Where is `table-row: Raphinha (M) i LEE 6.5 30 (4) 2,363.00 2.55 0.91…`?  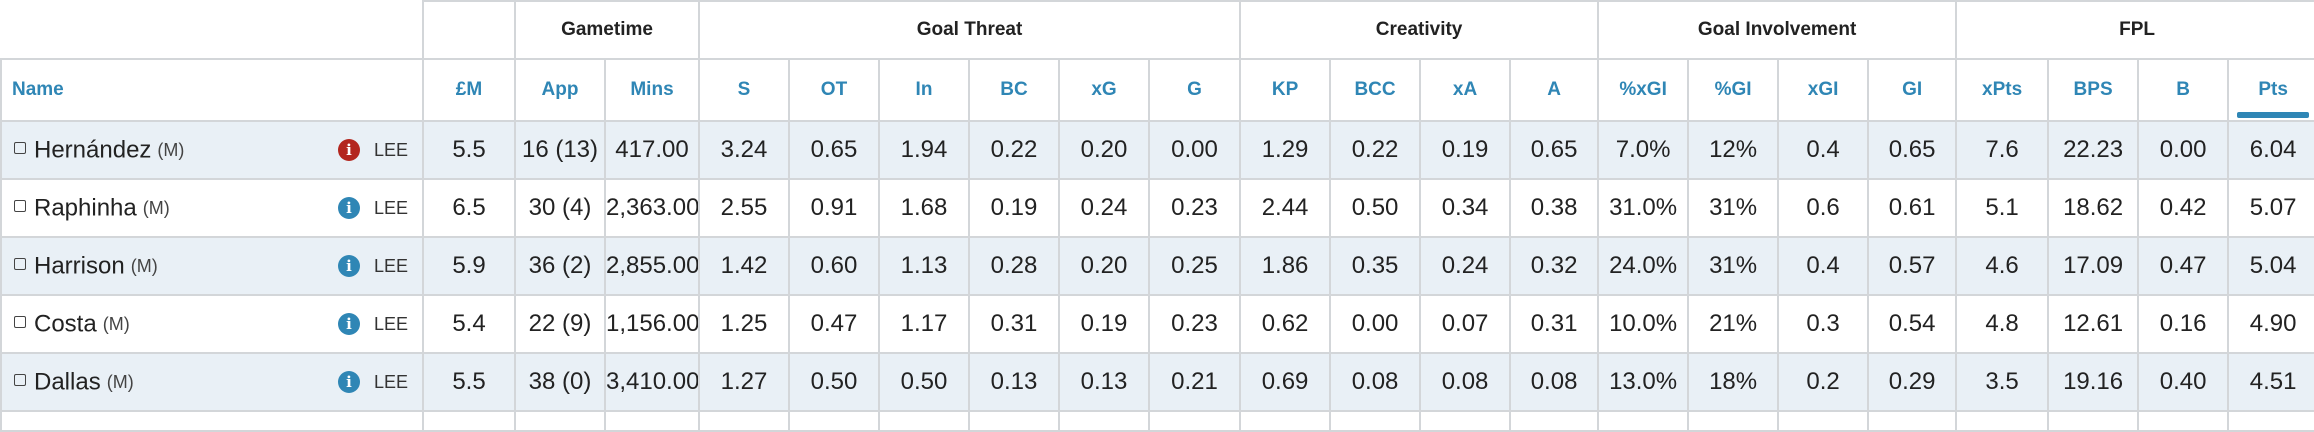
table-row: Raphinha (M) i LEE 6.5 30 (4) 2,363.00 2.55 0.91… is located at coordinates (1157, 208).